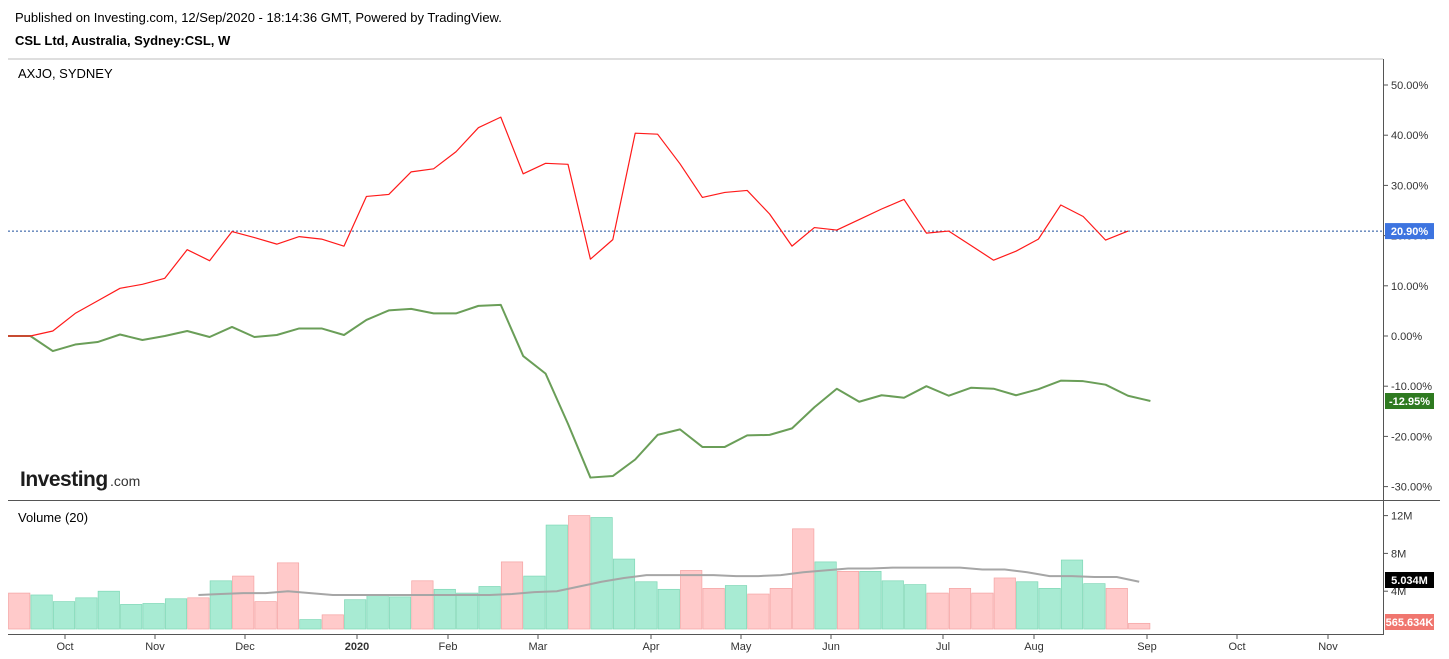 The height and width of the screenshot is (659, 1449). I want to click on last-value-badges: 20.90% -12.95% 5.034M 565.634K, so click(1409, 426).